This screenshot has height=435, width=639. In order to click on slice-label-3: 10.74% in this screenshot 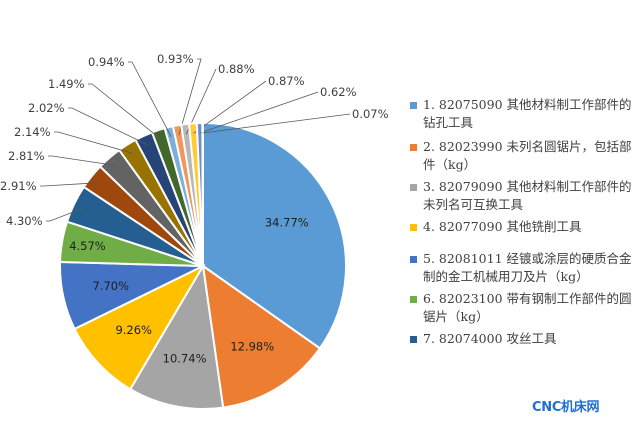, I will do `click(185, 359)`.